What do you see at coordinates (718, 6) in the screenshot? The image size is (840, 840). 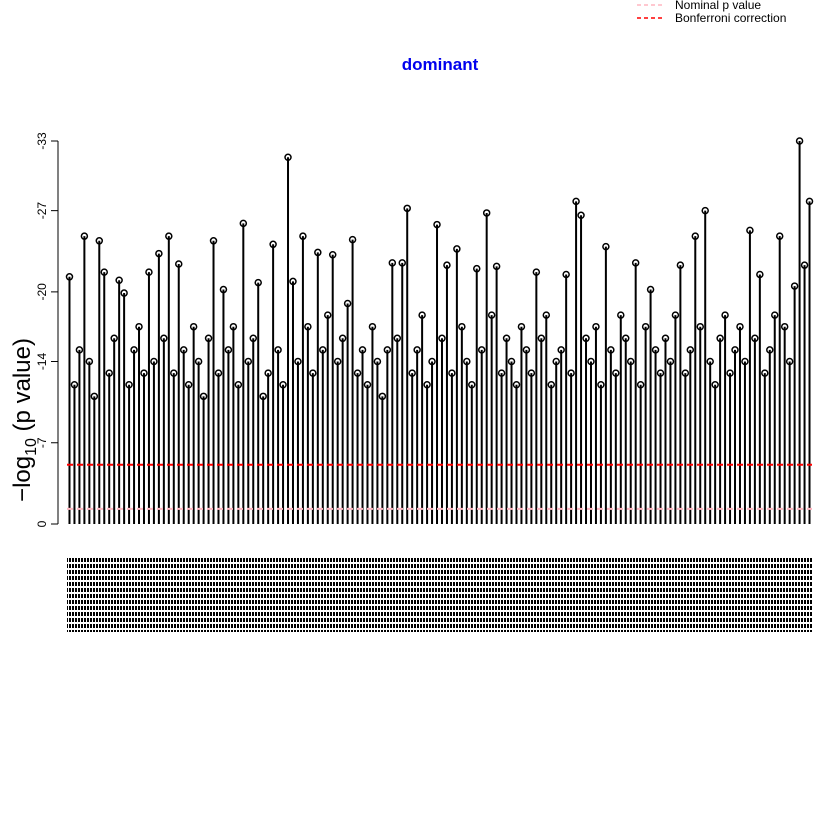 I see `legend-label: Nominal p value` at bounding box center [718, 6].